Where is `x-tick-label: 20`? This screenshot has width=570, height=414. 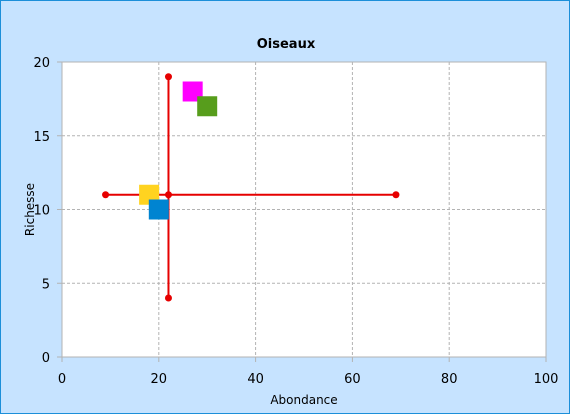 x-tick-label: 20 is located at coordinates (159, 379).